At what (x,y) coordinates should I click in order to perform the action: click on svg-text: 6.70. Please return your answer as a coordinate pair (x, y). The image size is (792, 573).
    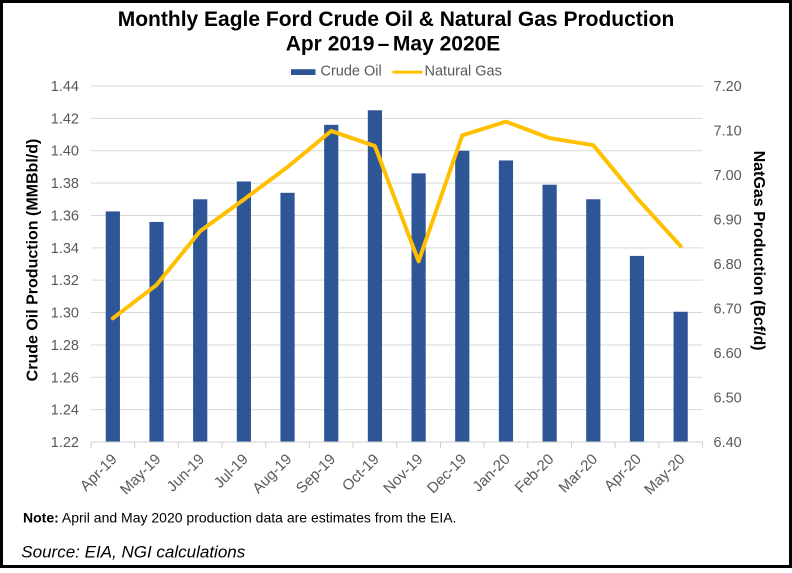
    Looking at the image, I should click on (728, 310).